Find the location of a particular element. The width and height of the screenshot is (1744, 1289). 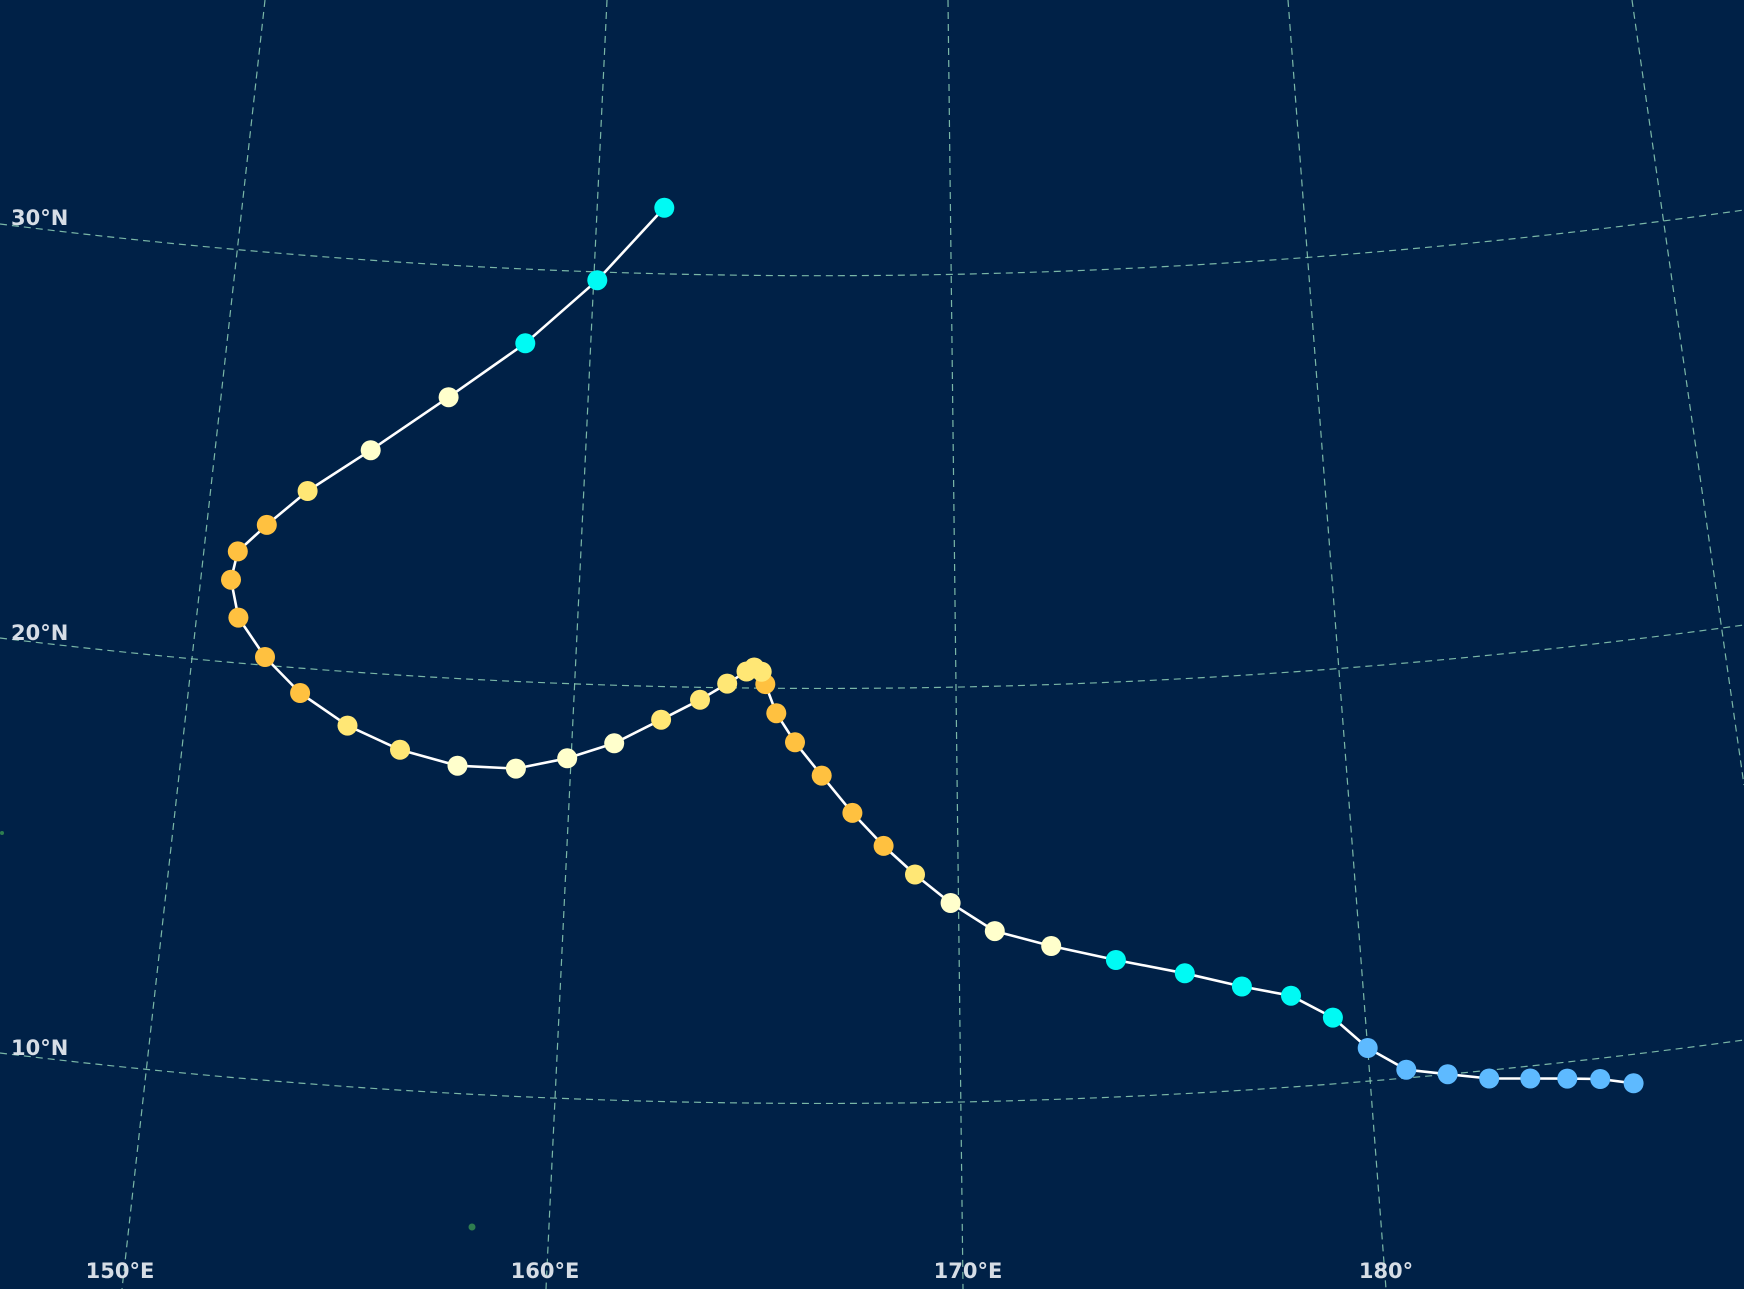

lon-label-180: 180° is located at coordinates (1386, 1271).